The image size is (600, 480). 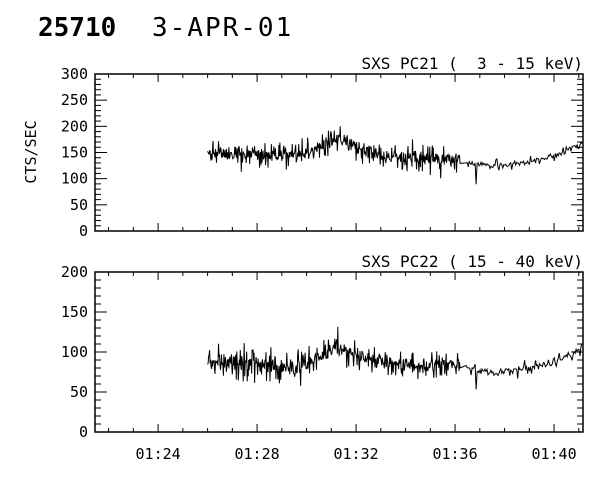 What do you see at coordinates (355, 454) in the screenshot?
I see `x-tick-label: 01:32` at bounding box center [355, 454].